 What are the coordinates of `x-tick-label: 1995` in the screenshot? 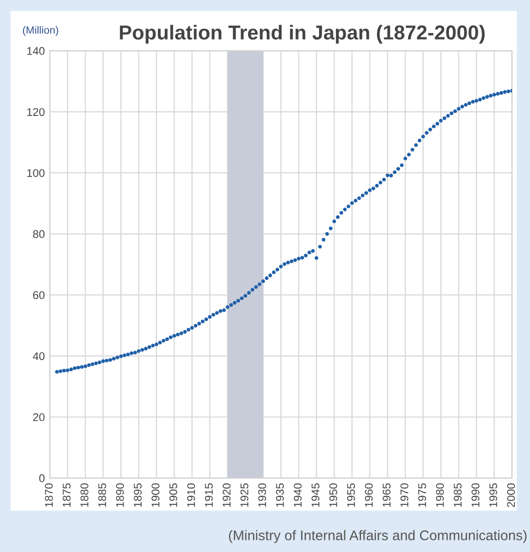 It's located at (493, 495).